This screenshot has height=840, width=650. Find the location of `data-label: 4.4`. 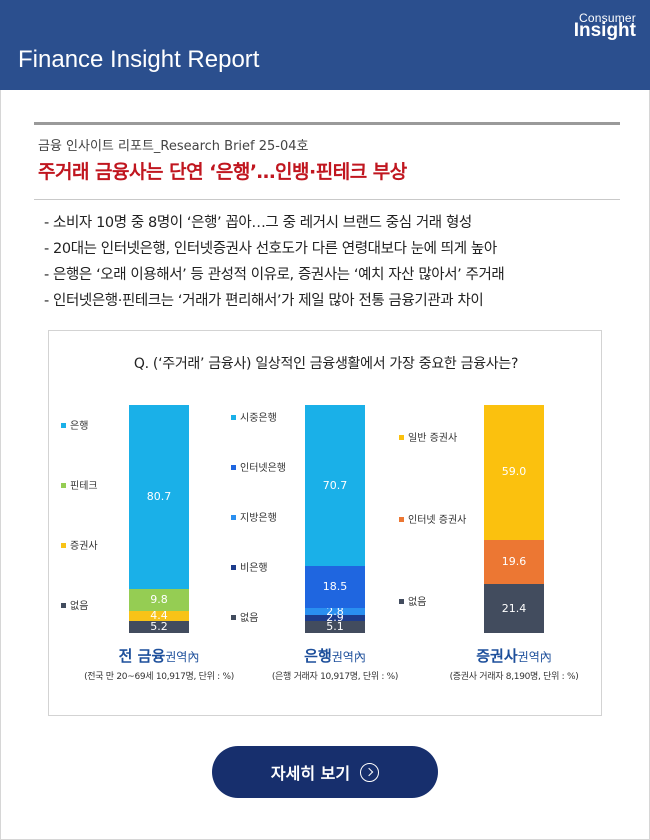

data-label: 4.4 is located at coordinates (159, 616).